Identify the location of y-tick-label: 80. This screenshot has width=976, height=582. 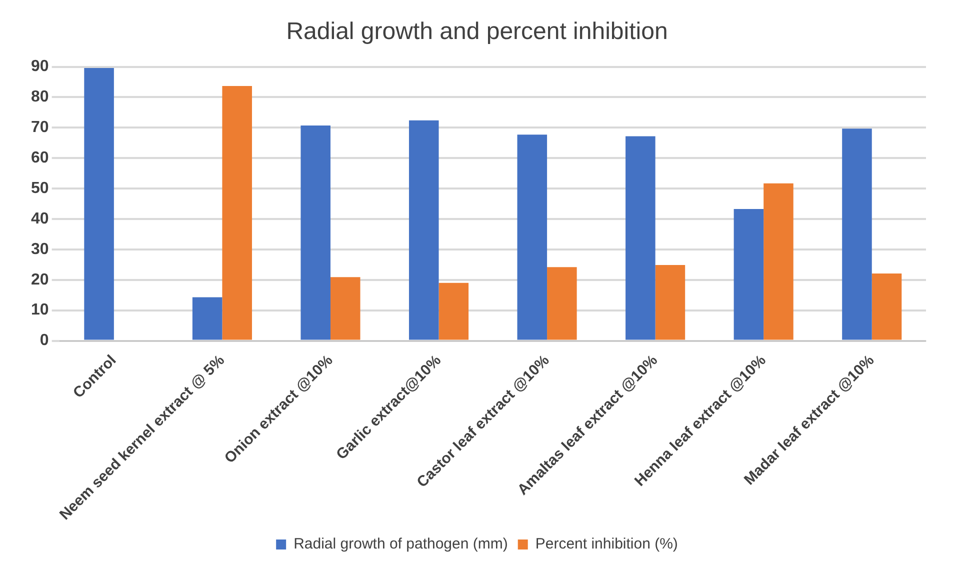
(40, 97).